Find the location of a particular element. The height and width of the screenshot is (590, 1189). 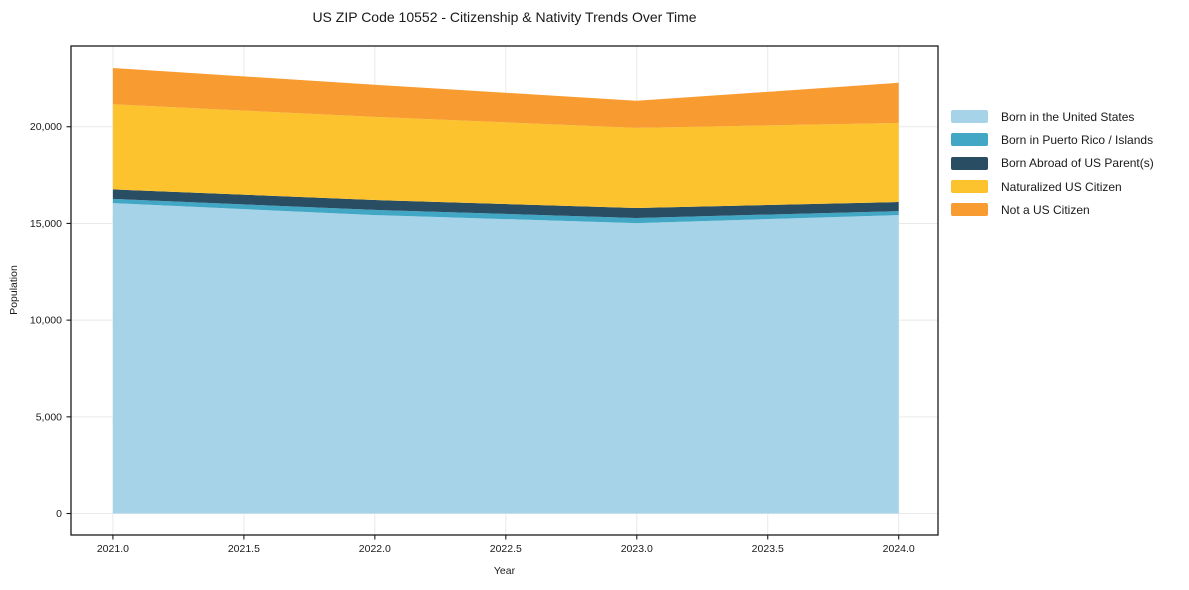

area-naturalized-us-citizen is located at coordinates (505, 156).